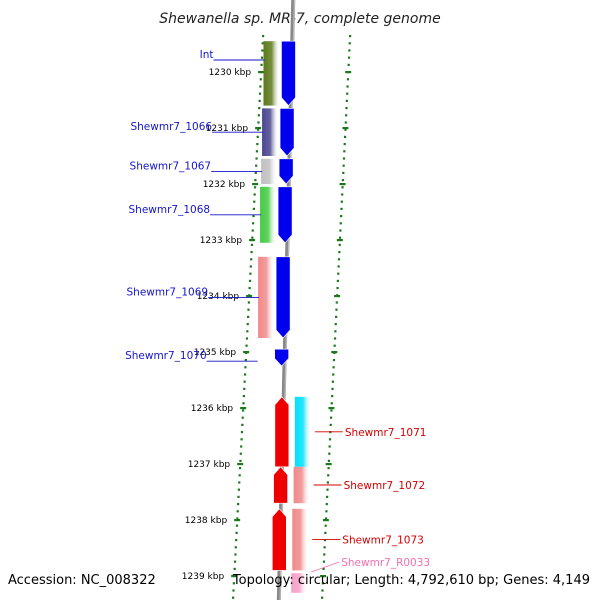  I want to click on gene-int, so click(279, 73).